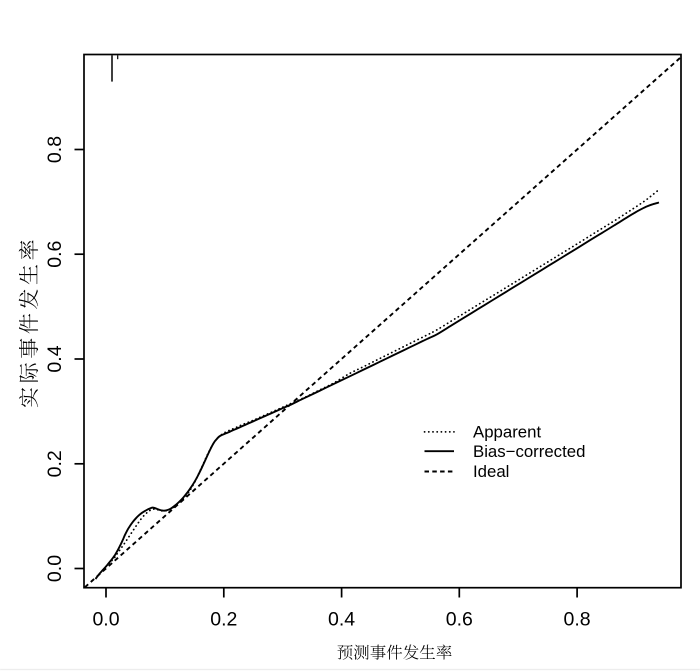  I want to click on svg-text: Bias−corrected, so click(529, 451).